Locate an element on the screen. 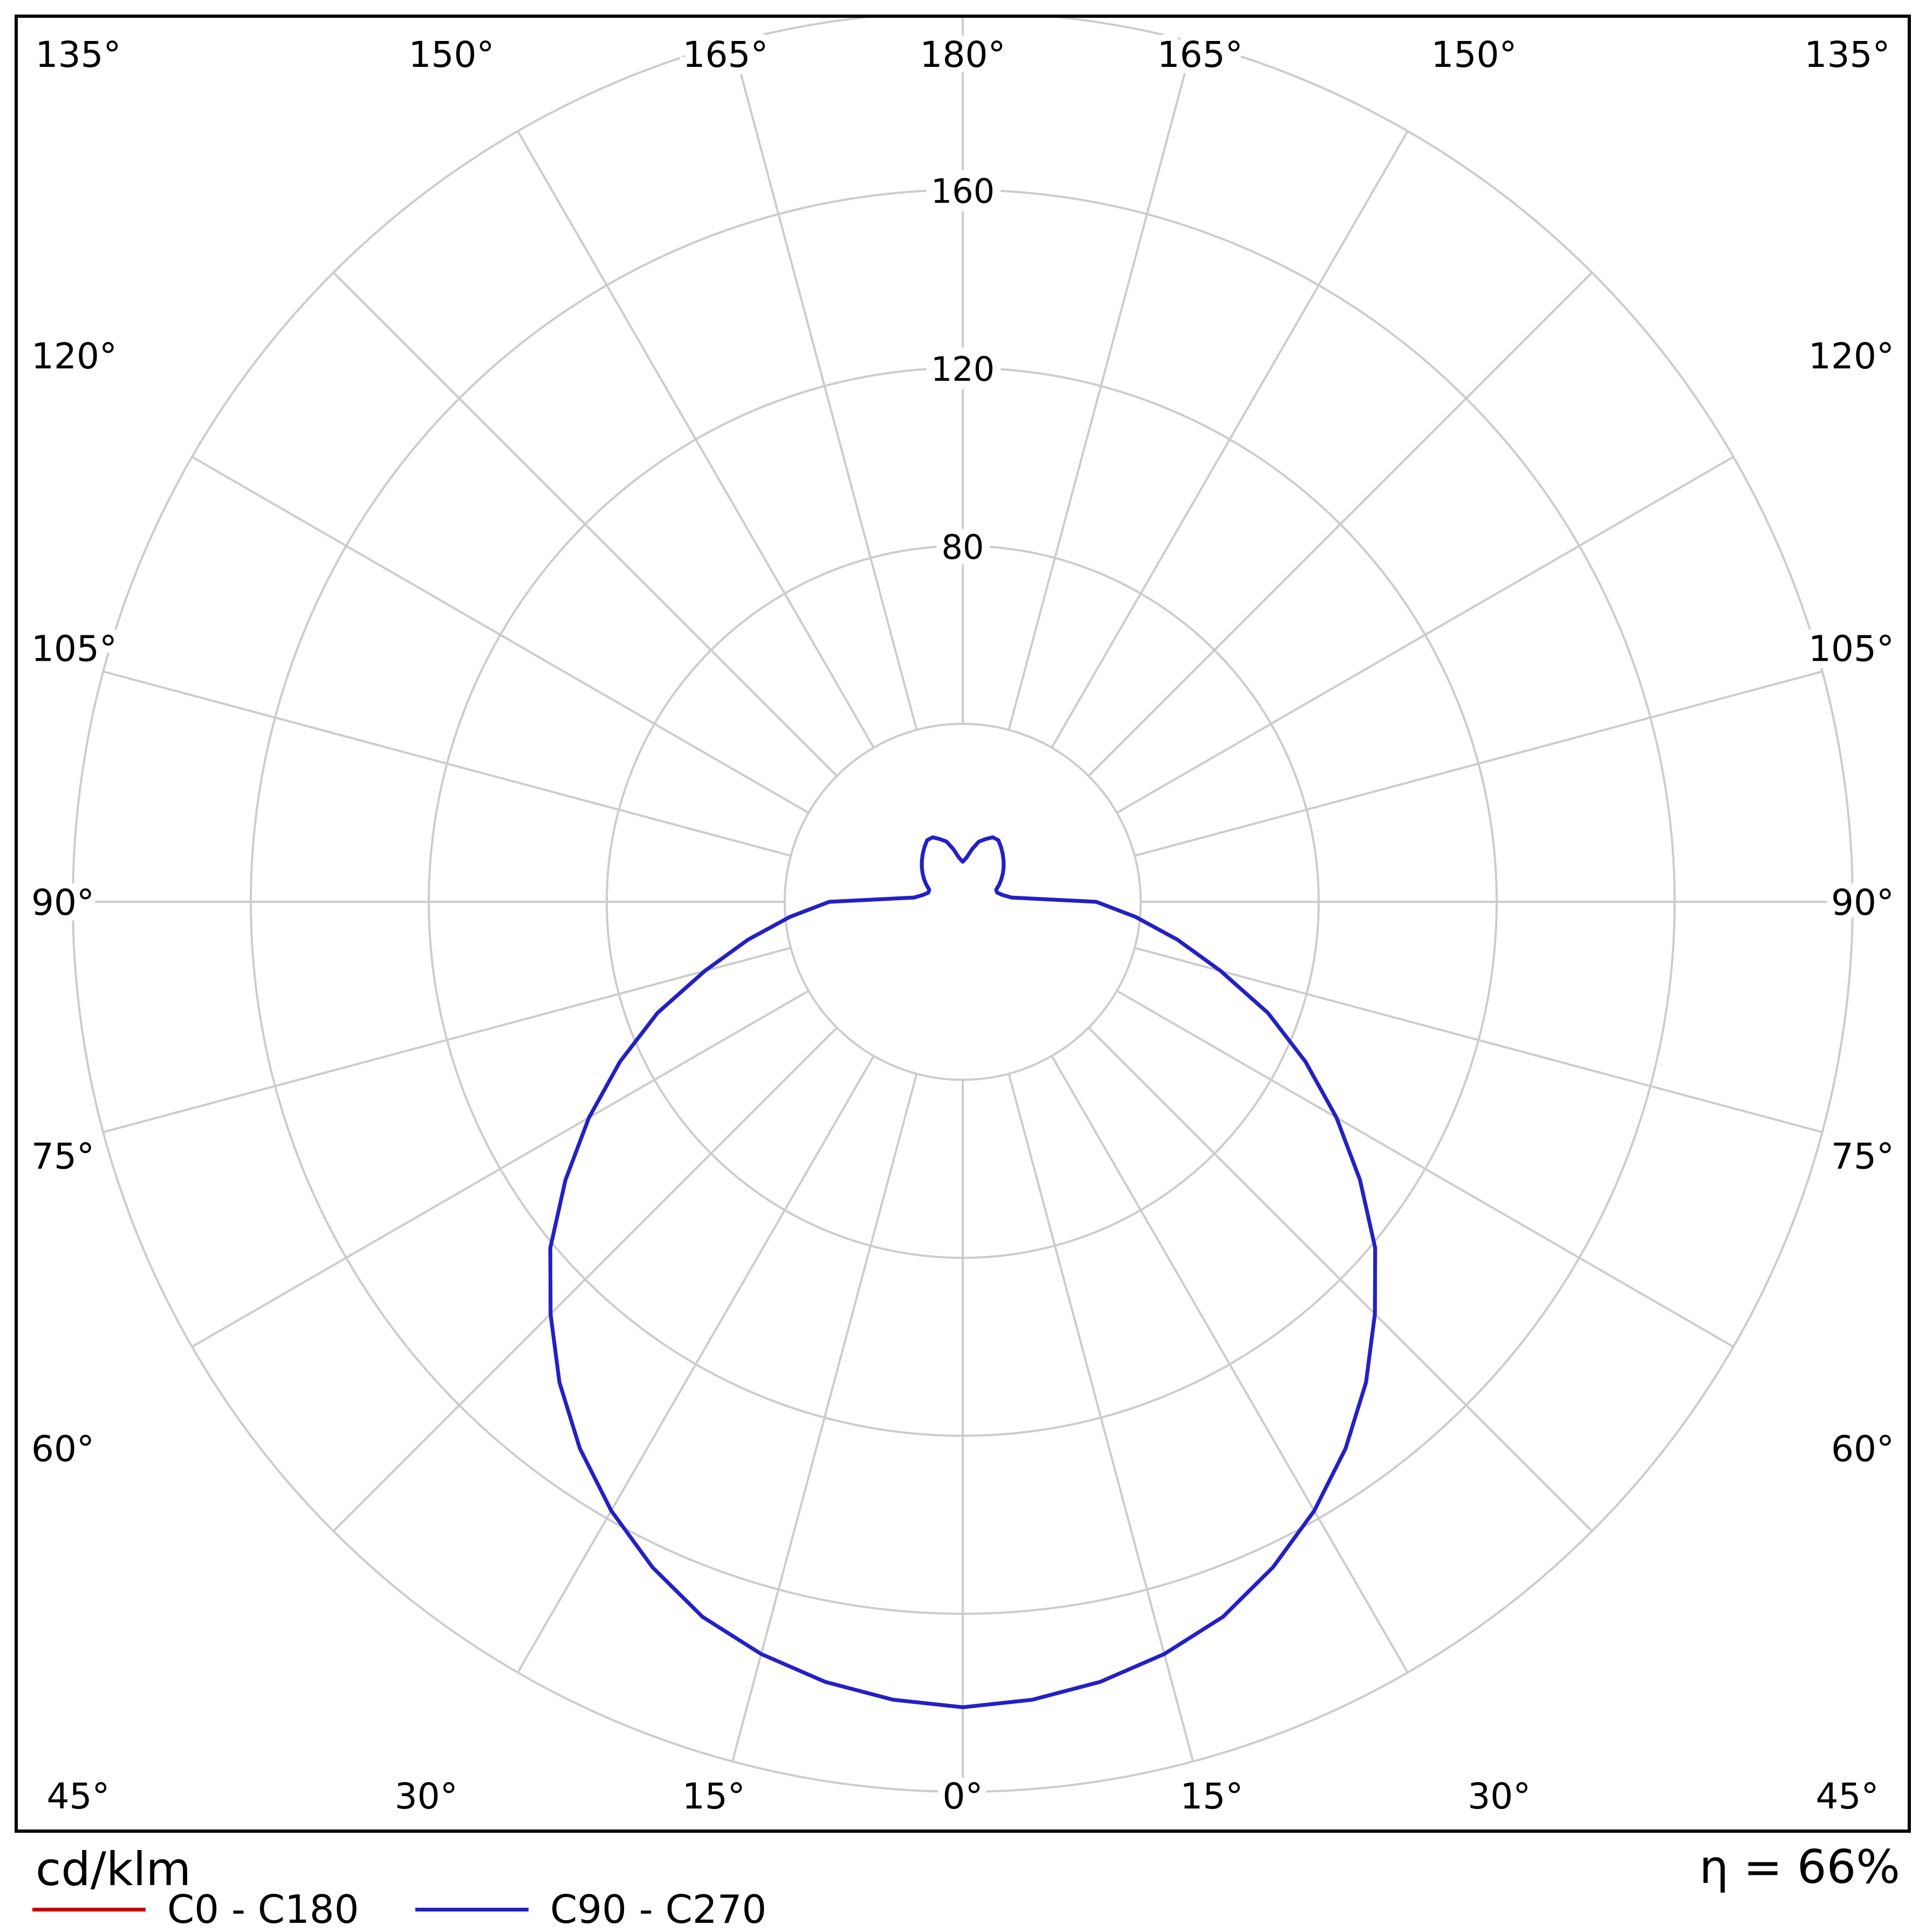 Image resolution: width=1926 pixels, height=1932 pixels. radial-label-160: 160 is located at coordinates (963, 191).